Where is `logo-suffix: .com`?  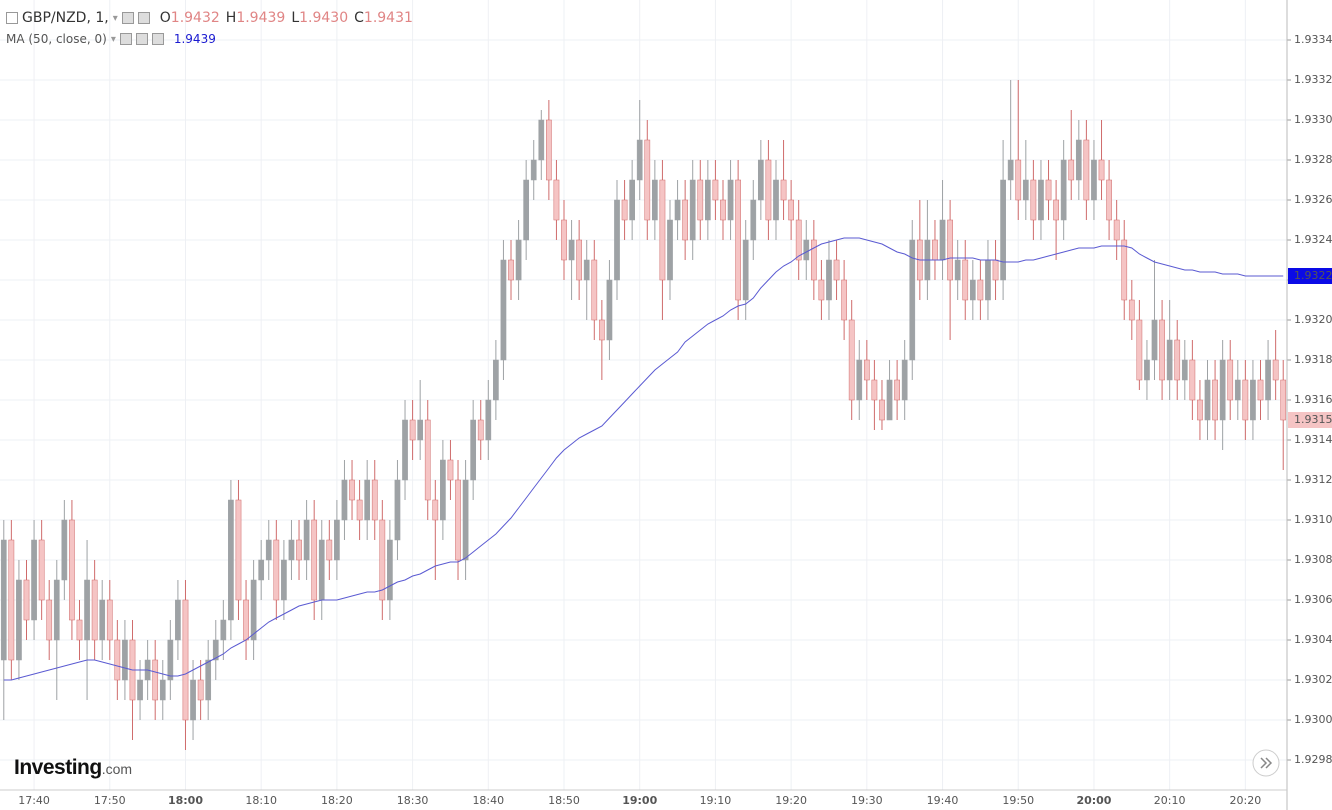 logo-suffix: .com is located at coordinates (117, 769).